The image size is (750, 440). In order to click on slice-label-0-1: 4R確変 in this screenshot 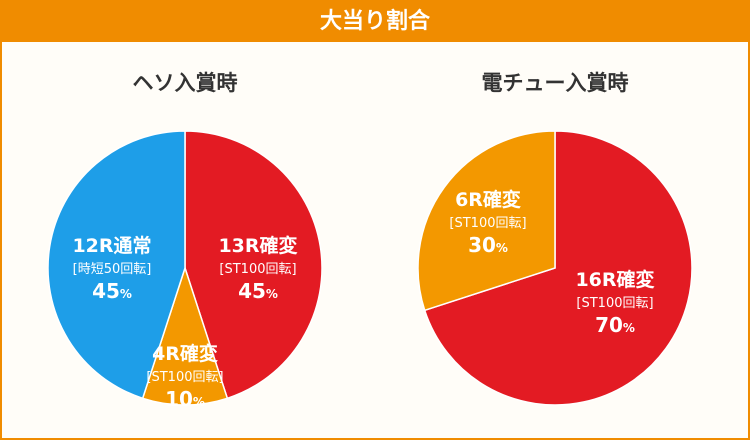, I will do `click(185, 353)`.